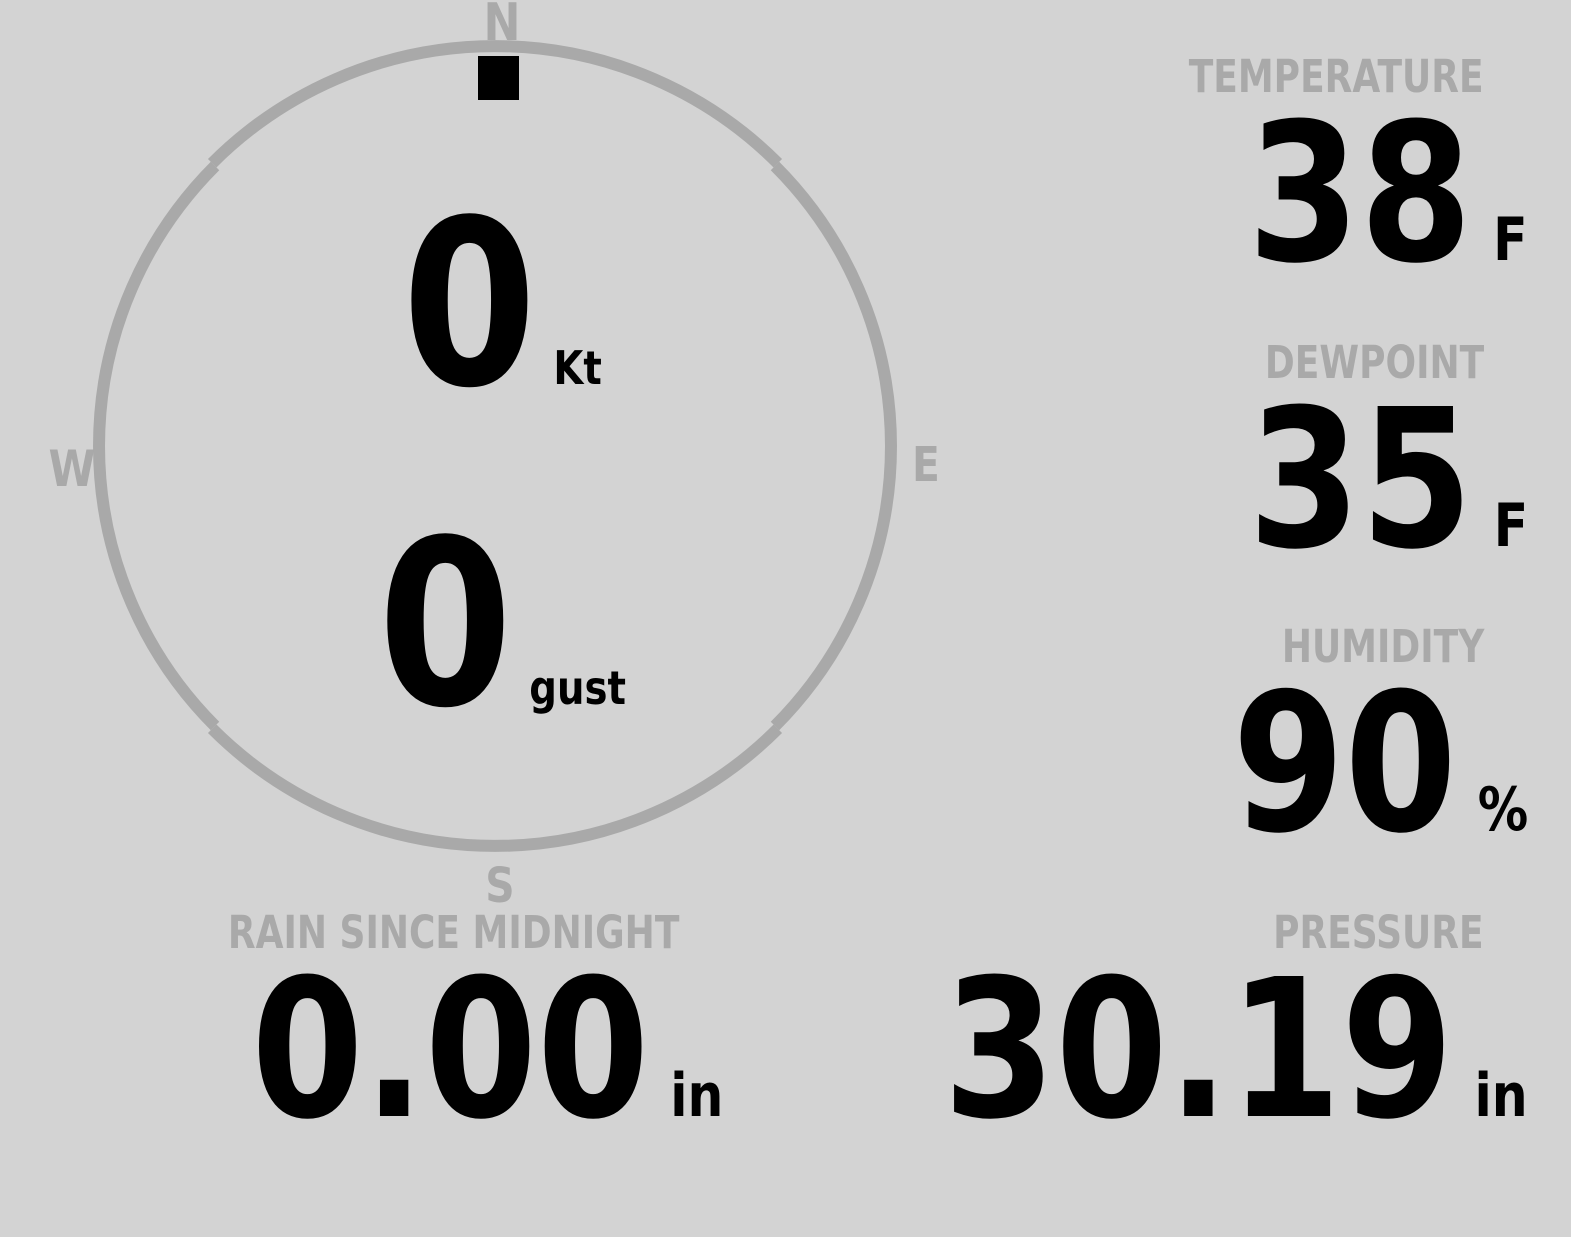  What do you see at coordinates (72, 469) in the screenshot?
I see `cardinal-west-label: W` at bounding box center [72, 469].